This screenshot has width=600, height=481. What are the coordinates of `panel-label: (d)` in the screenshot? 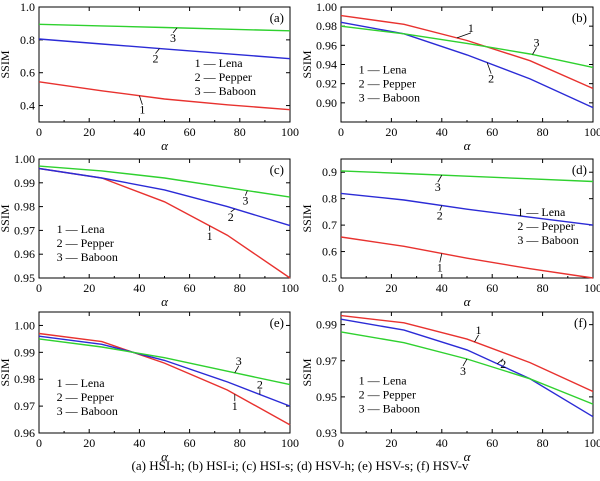 It's located at (579, 169).